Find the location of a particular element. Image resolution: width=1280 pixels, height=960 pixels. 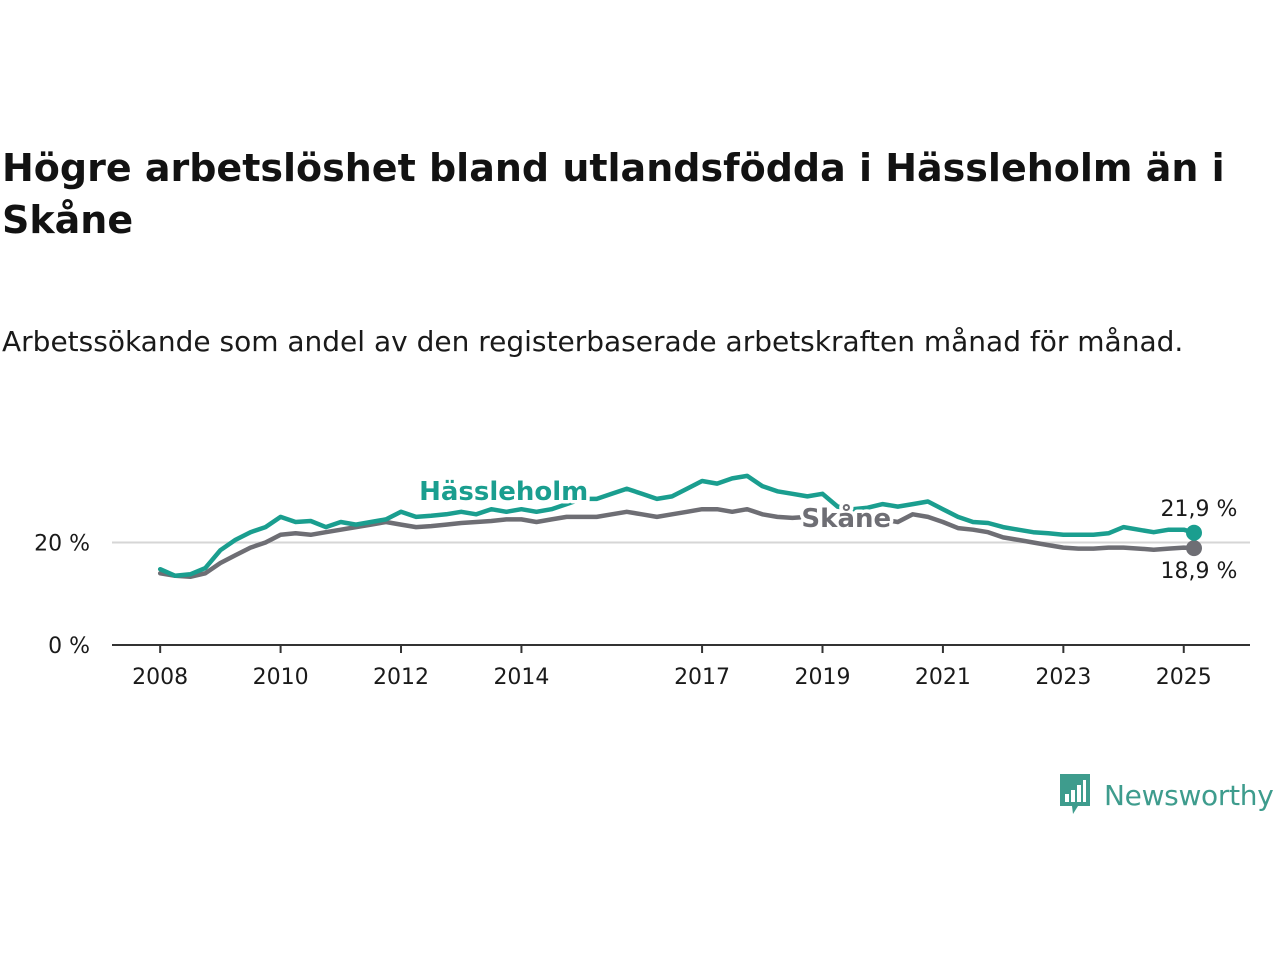

series-label-skane: Skåne is located at coordinates (846, 518).